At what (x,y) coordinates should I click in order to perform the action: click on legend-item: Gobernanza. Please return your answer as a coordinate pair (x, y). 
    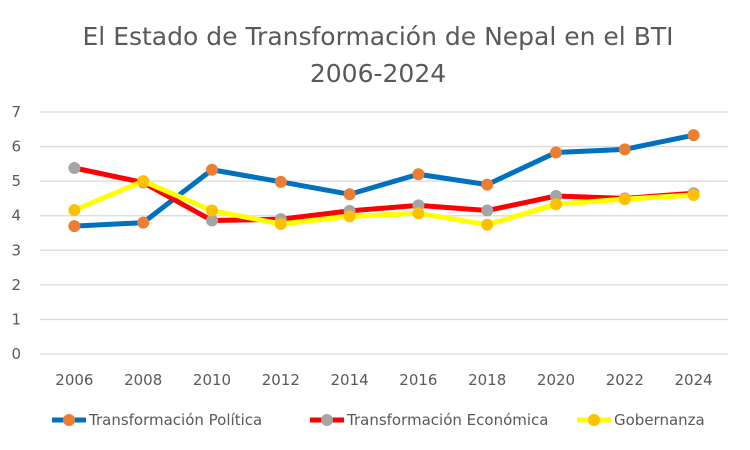
    Looking at the image, I should click on (641, 420).